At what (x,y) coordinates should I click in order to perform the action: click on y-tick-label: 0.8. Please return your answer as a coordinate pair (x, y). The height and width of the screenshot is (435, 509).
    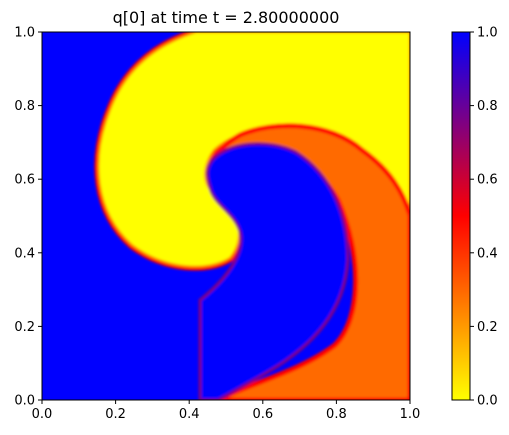
    Looking at the image, I should click on (24, 106).